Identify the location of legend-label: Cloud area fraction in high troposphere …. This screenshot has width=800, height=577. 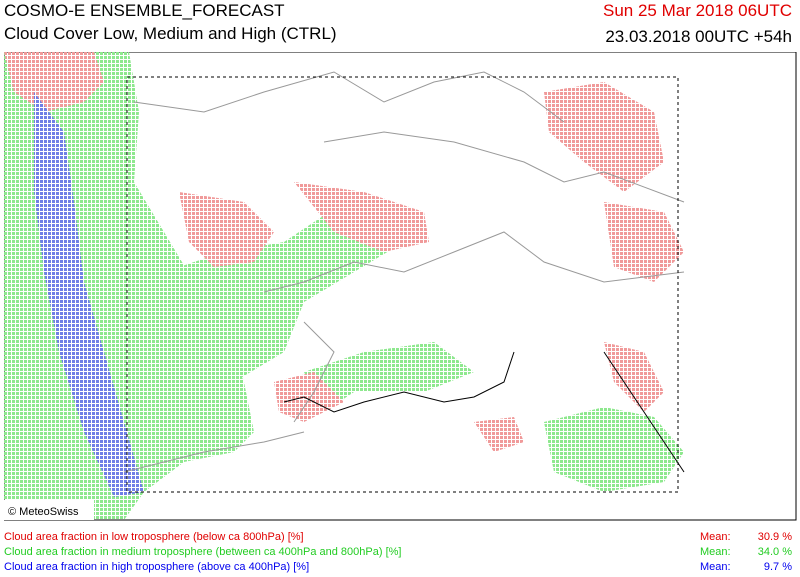
(157, 567).